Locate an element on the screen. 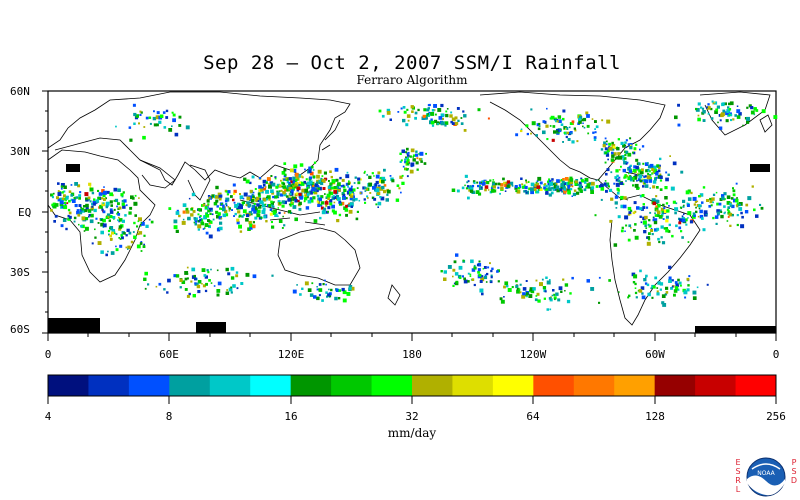 The width and height of the screenshot is (800, 500). colorbar-cell is located at coordinates (109, 385).